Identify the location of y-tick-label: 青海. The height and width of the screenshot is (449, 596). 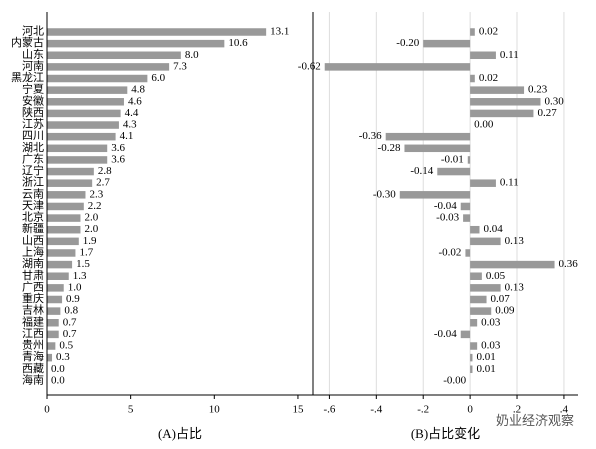
(33, 356).